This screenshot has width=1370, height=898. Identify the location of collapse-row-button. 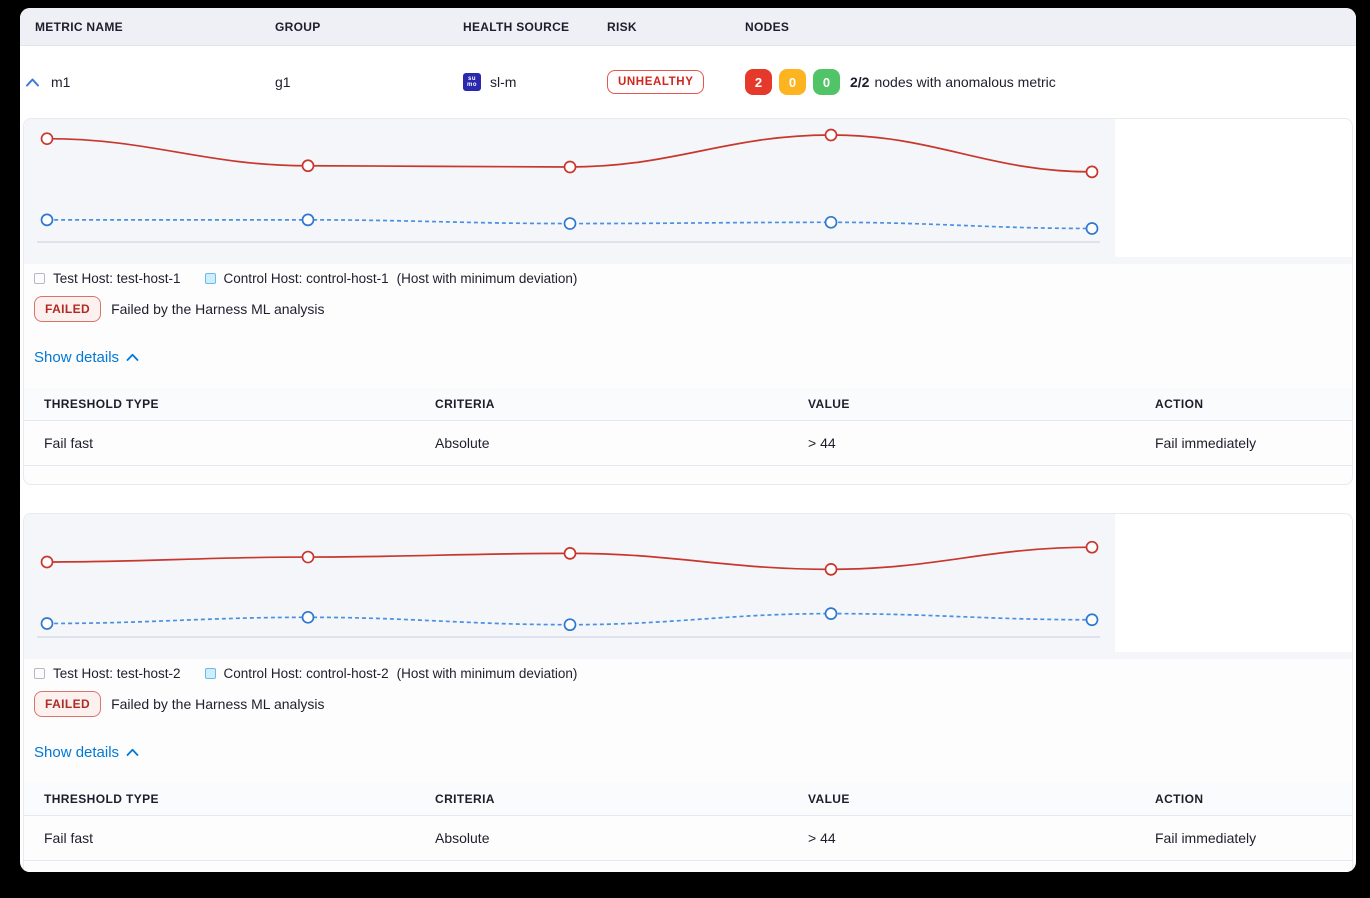
(32, 82).